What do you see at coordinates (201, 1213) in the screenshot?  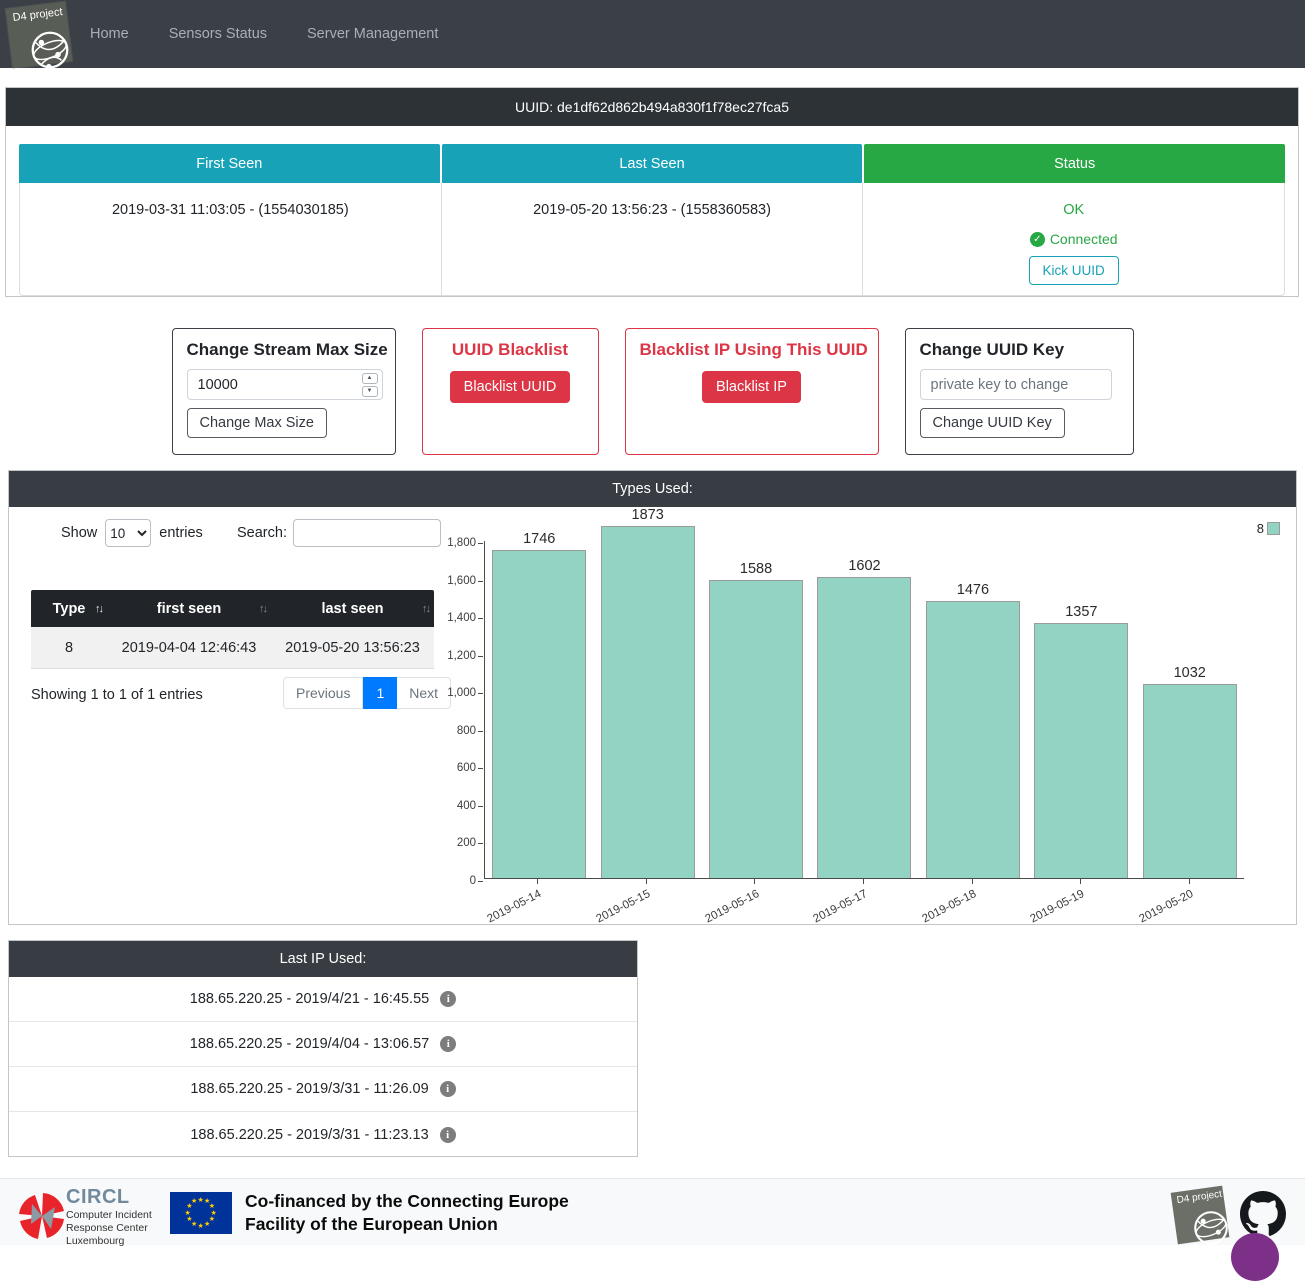 I see `eu-flag: ★ ★ ★ ★ ★ ★ ★ ★ ★ ★ ★ ★` at bounding box center [201, 1213].